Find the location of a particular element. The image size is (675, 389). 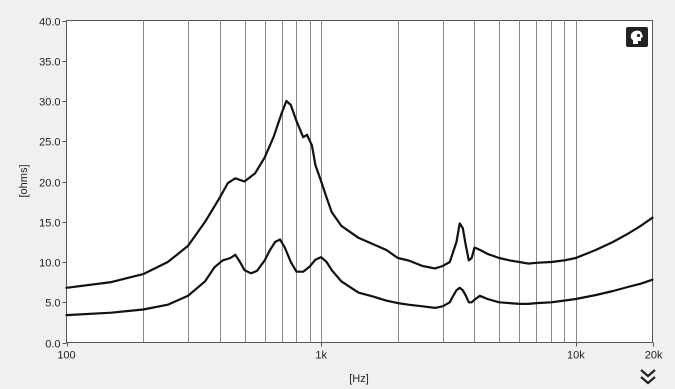

y-tick-label: 10.0 is located at coordinates (49, 264).